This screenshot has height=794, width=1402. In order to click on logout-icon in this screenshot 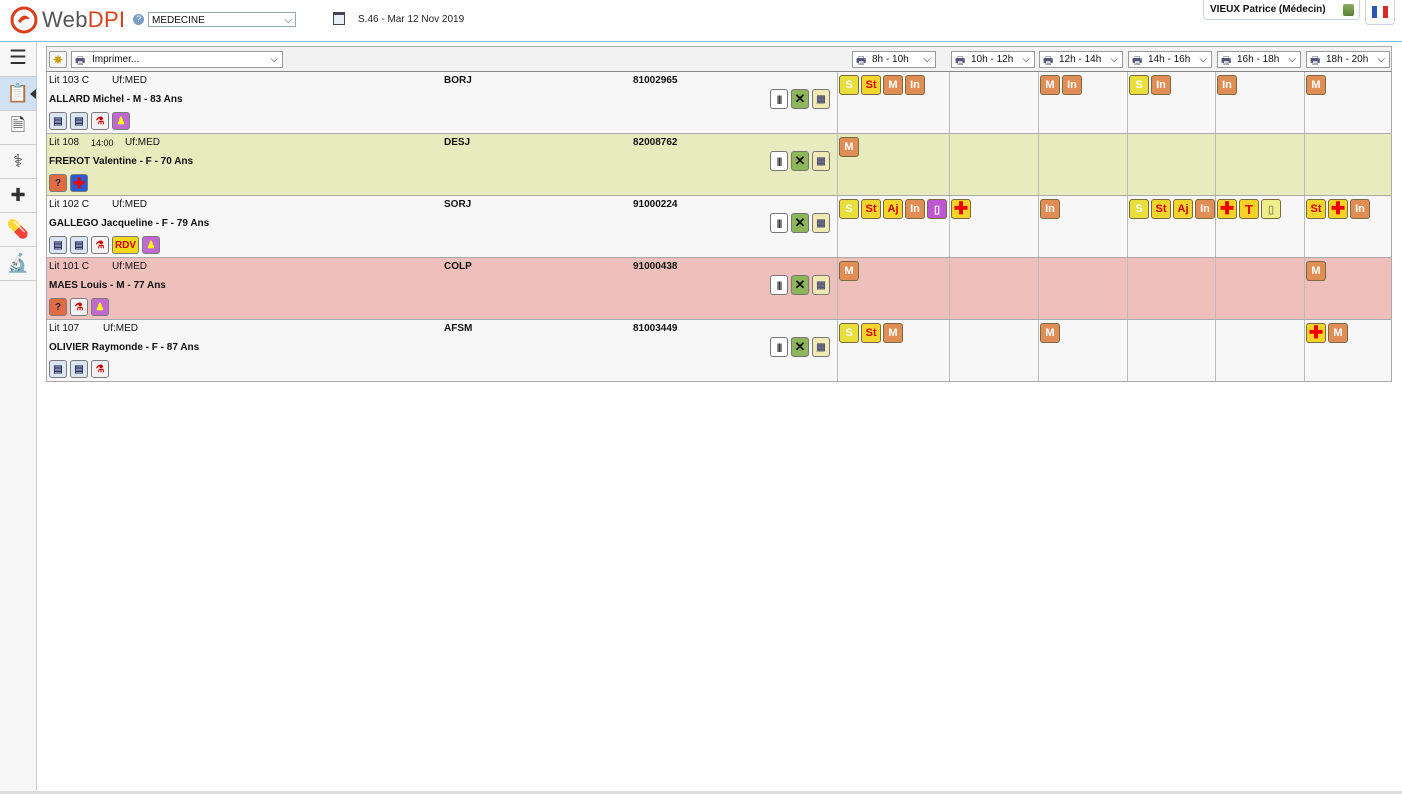, I will do `click(1348, 10)`.